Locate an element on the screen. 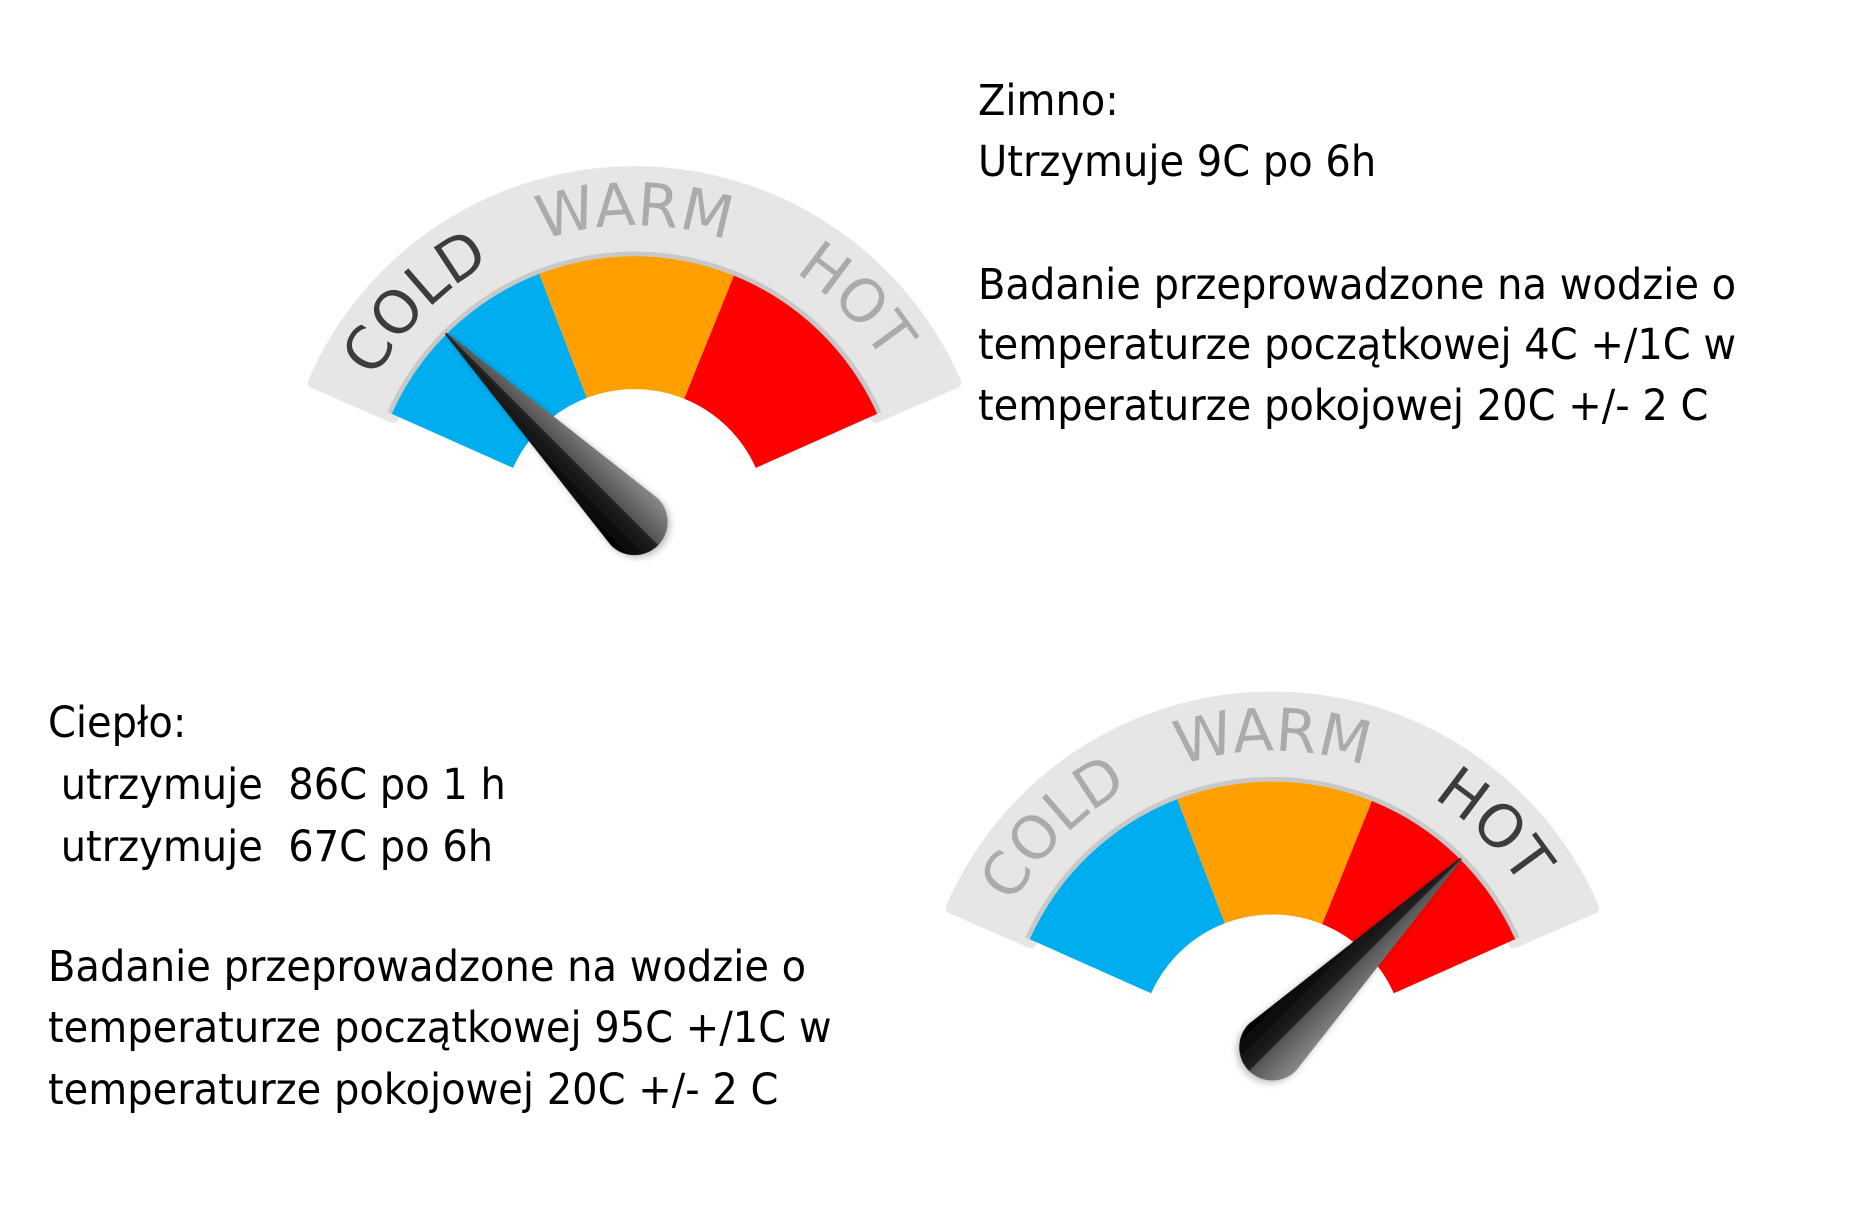  cold-description-line: Badanie przeprowadzone na wodzie o is located at coordinates (1357, 285).